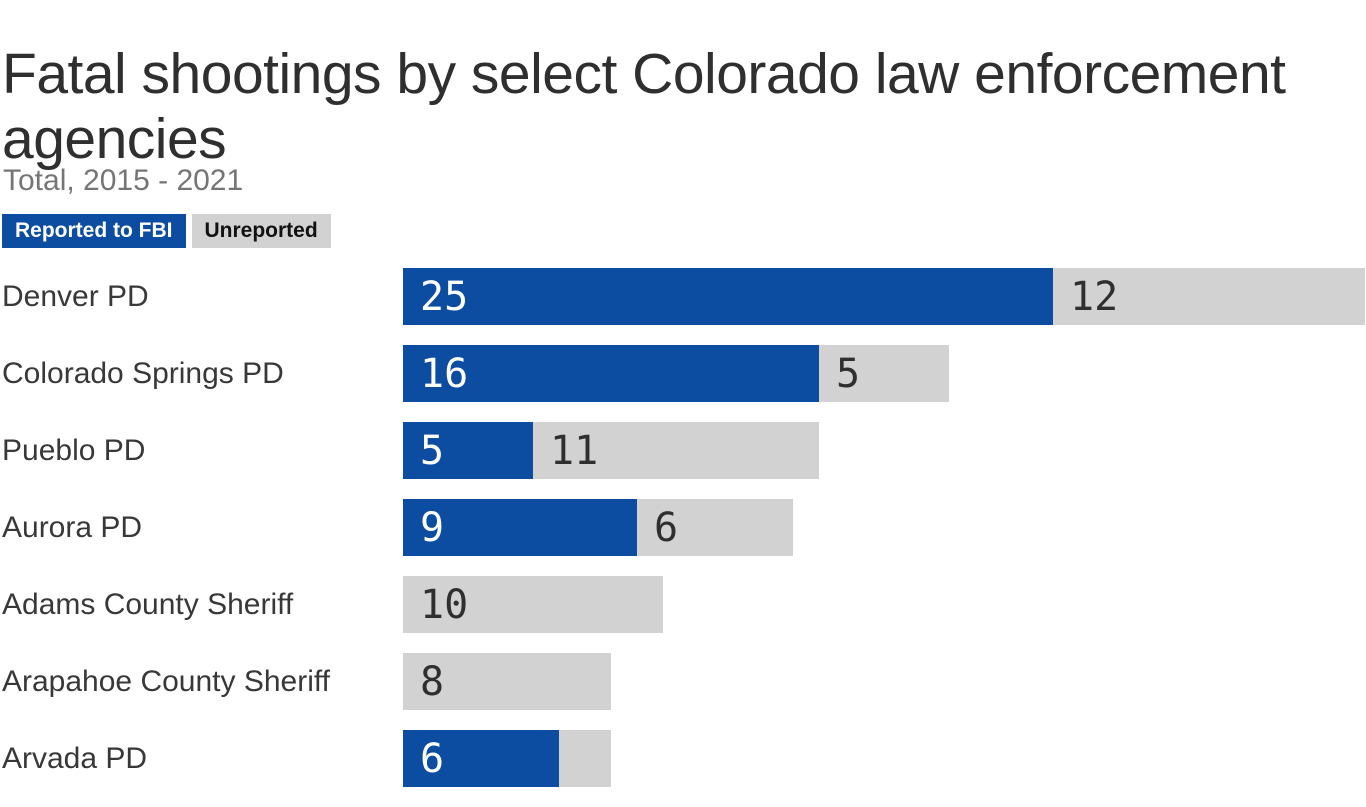 This screenshot has width=1366, height=807. Describe the element at coordinates (444, 296) in the screenshot. I see `bar-value-label: 25` at that location.